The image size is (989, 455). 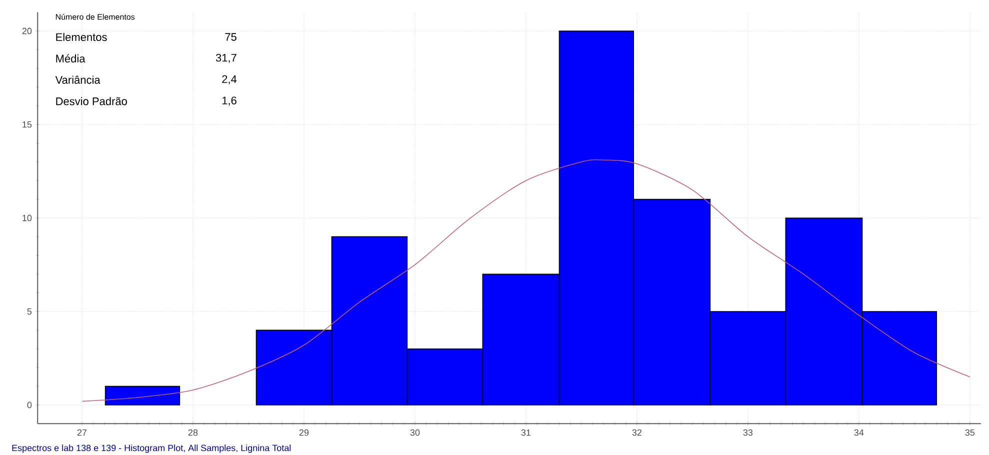 I want to click on annotation: 31,7, so click(x=226, y=58).